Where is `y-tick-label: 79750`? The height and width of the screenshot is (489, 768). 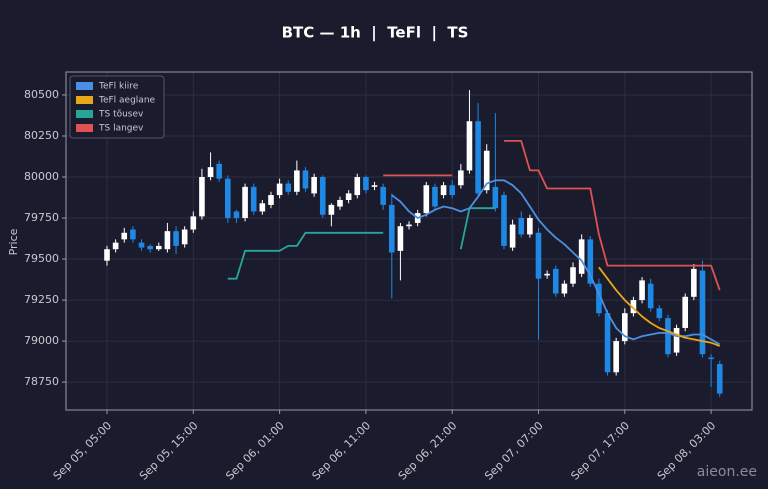 y-tick-label: 79750 is located at coordinates (41, 217).